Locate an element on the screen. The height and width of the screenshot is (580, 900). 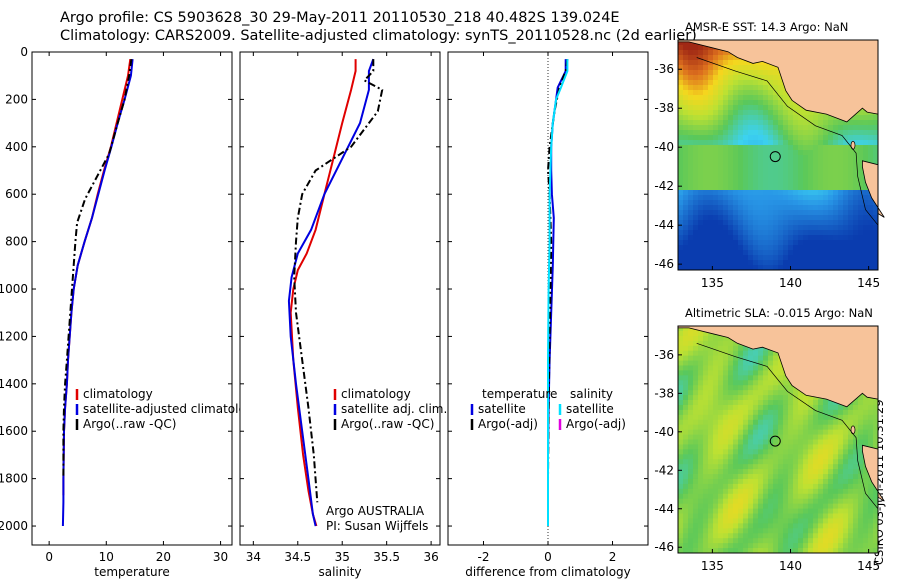
sst-map-xtick-label: 140 is located at coordinates (790, 283).